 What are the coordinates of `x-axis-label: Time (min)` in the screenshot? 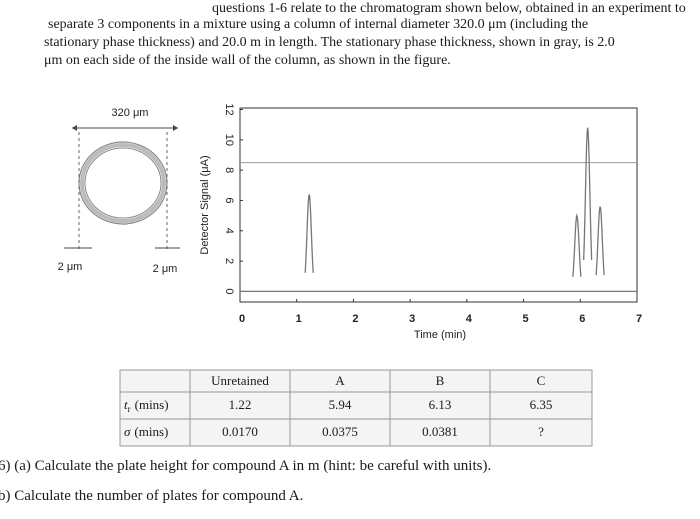 It's located at (440, 335).